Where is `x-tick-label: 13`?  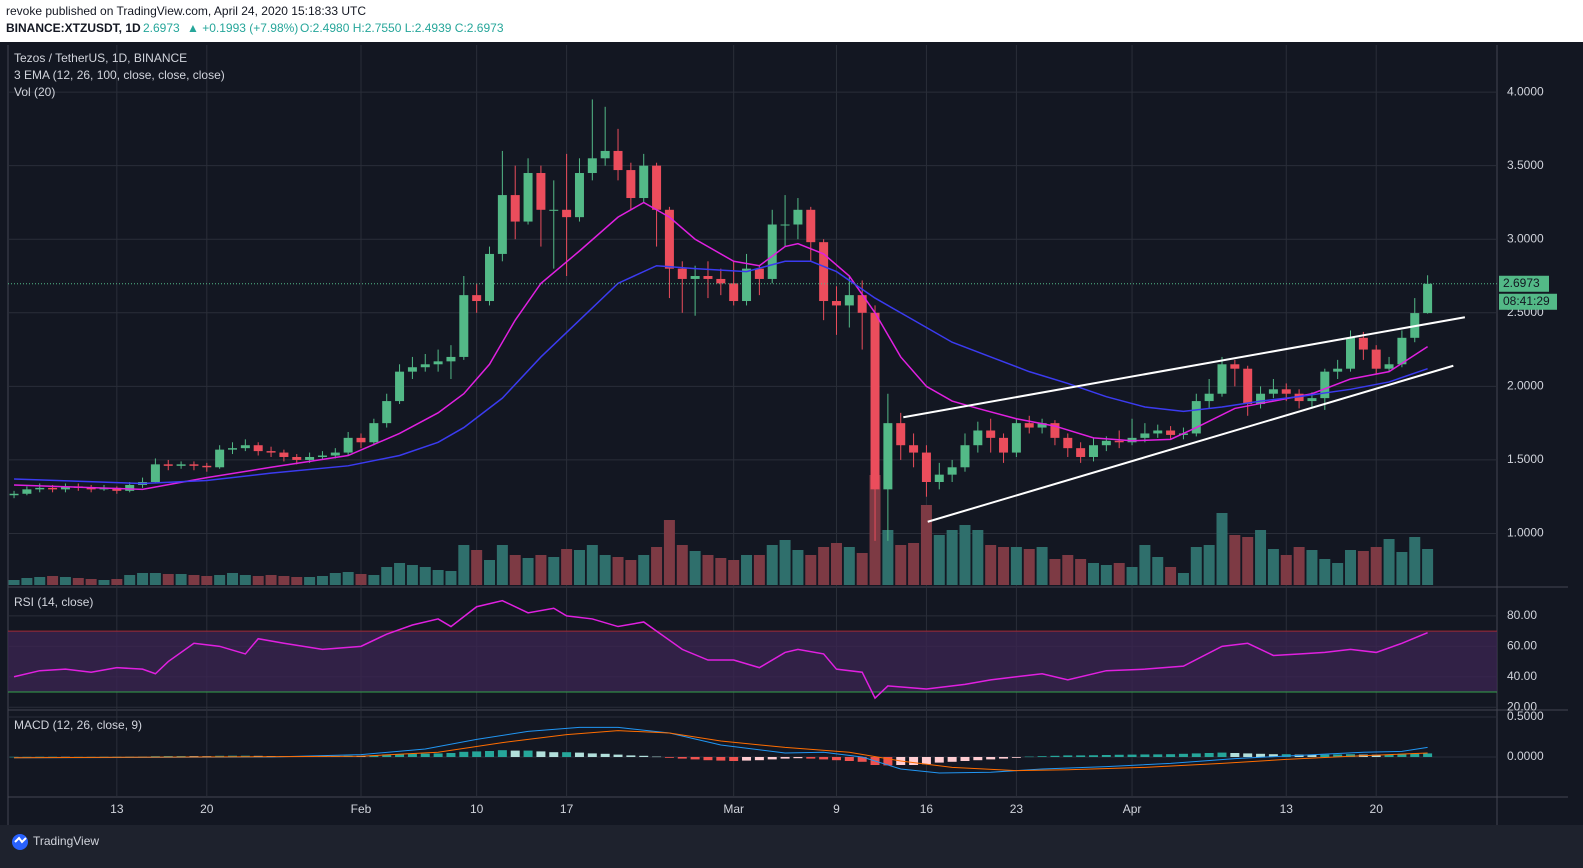 x-tick-label: 13 is located at coordinates (1287, 809).